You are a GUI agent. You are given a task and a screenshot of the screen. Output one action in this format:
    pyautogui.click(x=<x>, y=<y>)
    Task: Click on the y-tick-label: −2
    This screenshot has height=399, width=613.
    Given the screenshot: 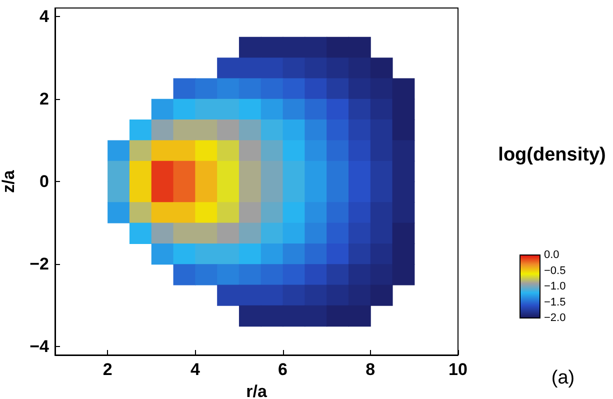 What is the action you would take?
    pyautogui.click(x=39, y=264)
    